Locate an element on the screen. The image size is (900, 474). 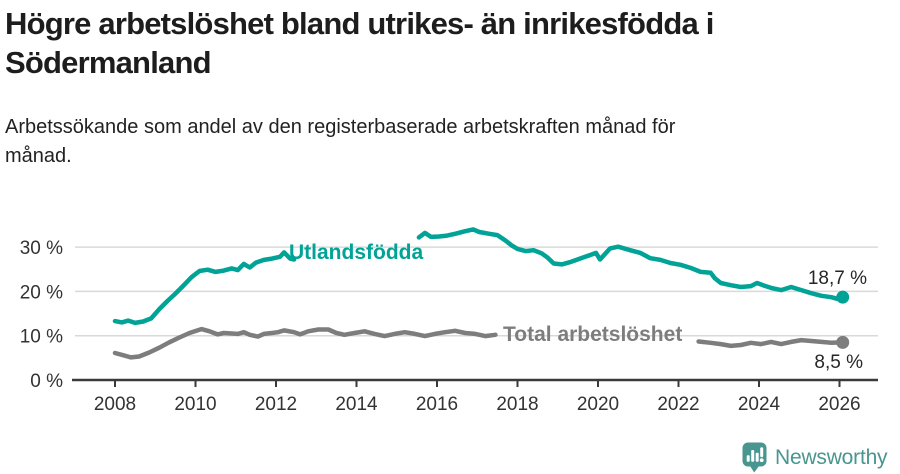
x-tick-label-2020: 2020 is located at coordinates (598, 404).